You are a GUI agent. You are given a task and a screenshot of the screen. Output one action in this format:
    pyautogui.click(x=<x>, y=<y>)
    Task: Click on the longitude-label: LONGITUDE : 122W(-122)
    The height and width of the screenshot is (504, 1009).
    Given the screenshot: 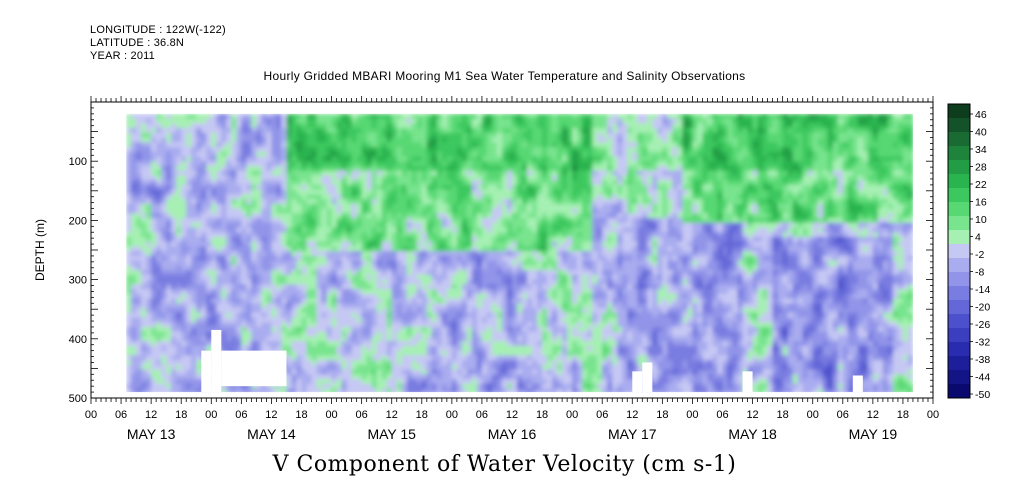 What is the action you would take?
    pyautogui.click(x=158, y=30)
    